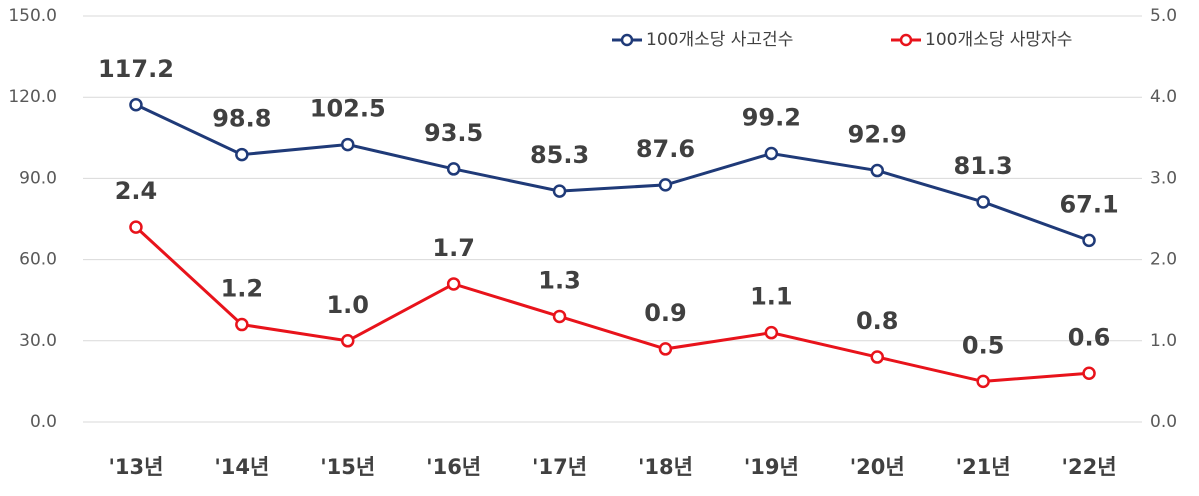  Describe the element at coordinates (38, 178) in the screenshot. I see `y-tick-label: 90.0` at that location.